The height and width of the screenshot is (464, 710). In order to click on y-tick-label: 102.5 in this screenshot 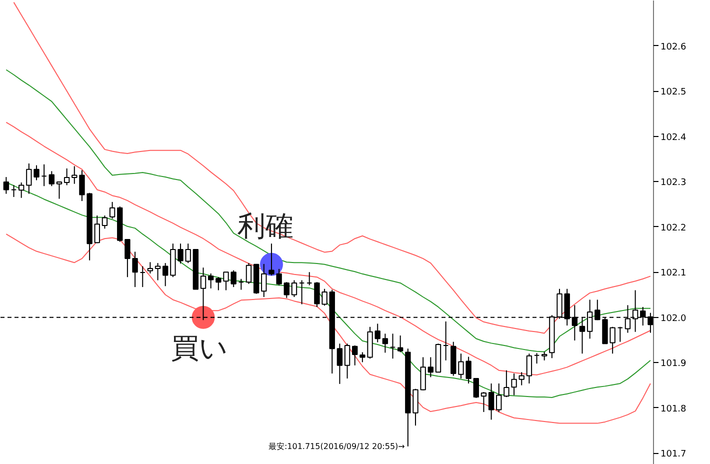, I will do `click(673, 93)`.